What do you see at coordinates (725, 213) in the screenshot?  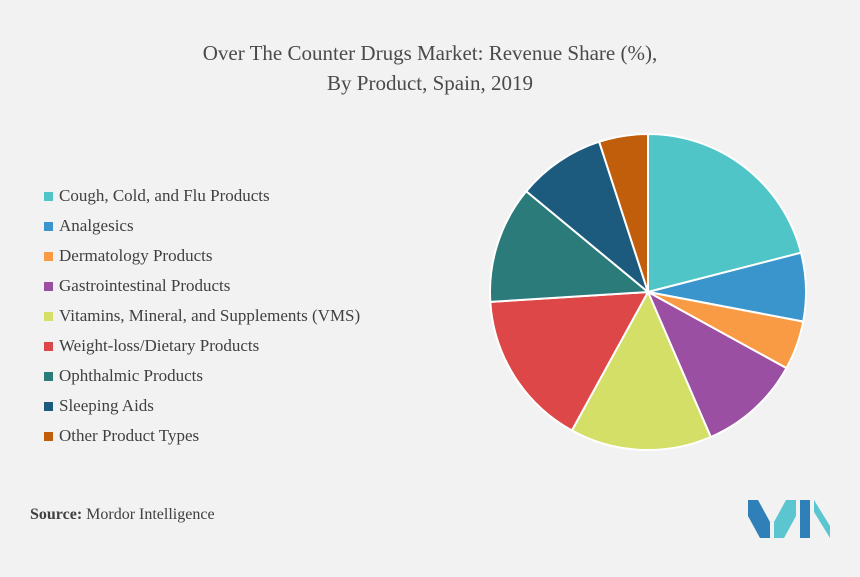 I see `pie-slice-cough-cold-flu` at bounding box center [725, 213].